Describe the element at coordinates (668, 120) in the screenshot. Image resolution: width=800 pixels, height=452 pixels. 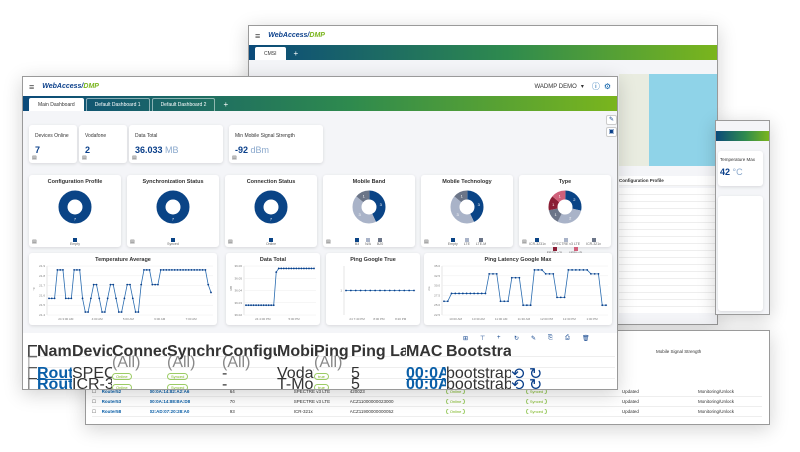
I see `map` at that location.